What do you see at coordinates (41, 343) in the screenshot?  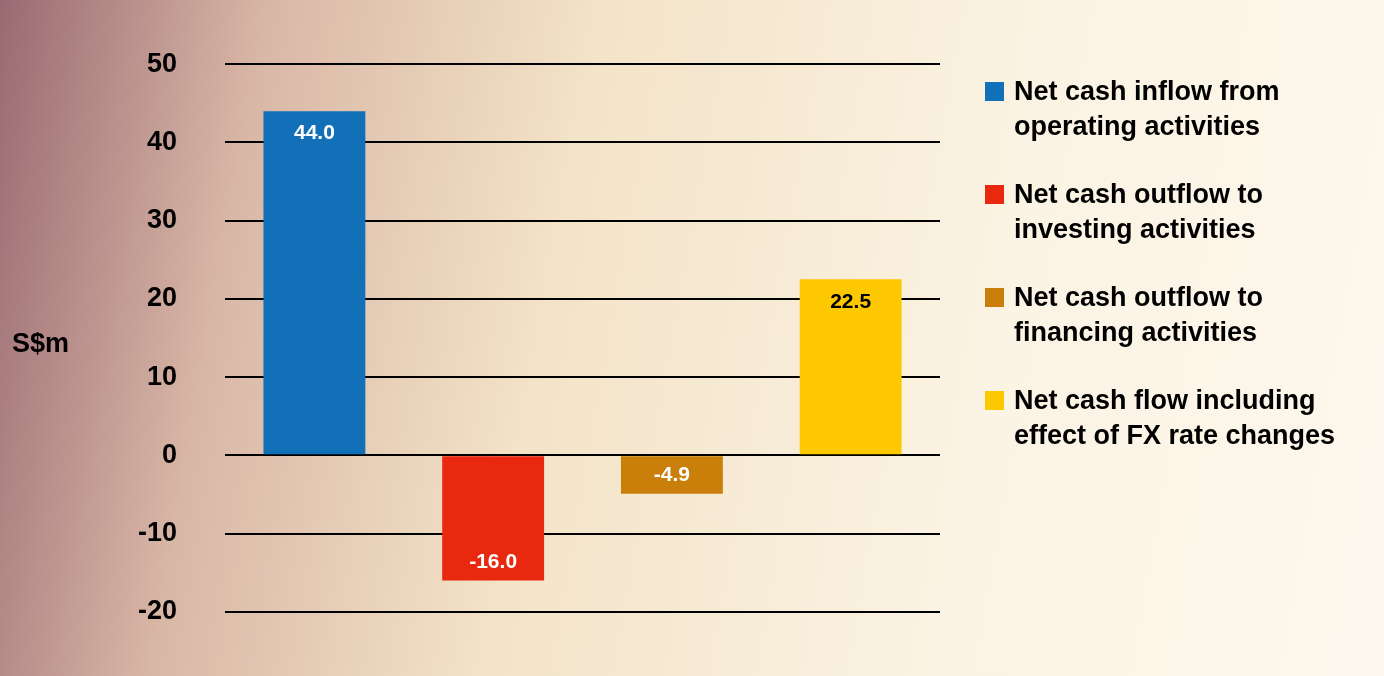 I see `y-axis-title: S$m` at bounding box center [41, 343].